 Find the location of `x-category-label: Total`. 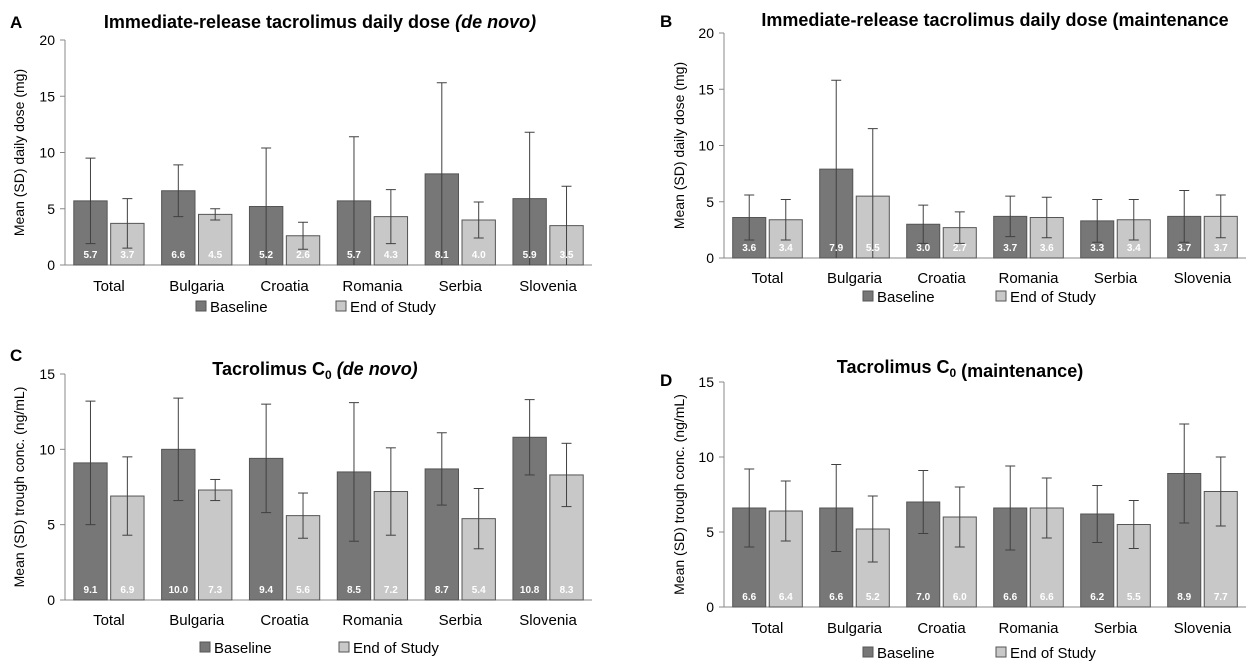

x-category-label: Total is located at coordinates (768, 628).